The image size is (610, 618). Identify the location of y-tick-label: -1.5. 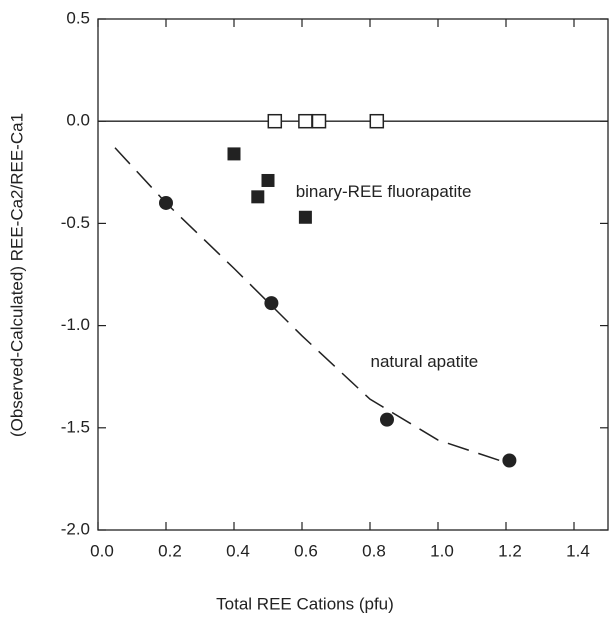
(75, 426).